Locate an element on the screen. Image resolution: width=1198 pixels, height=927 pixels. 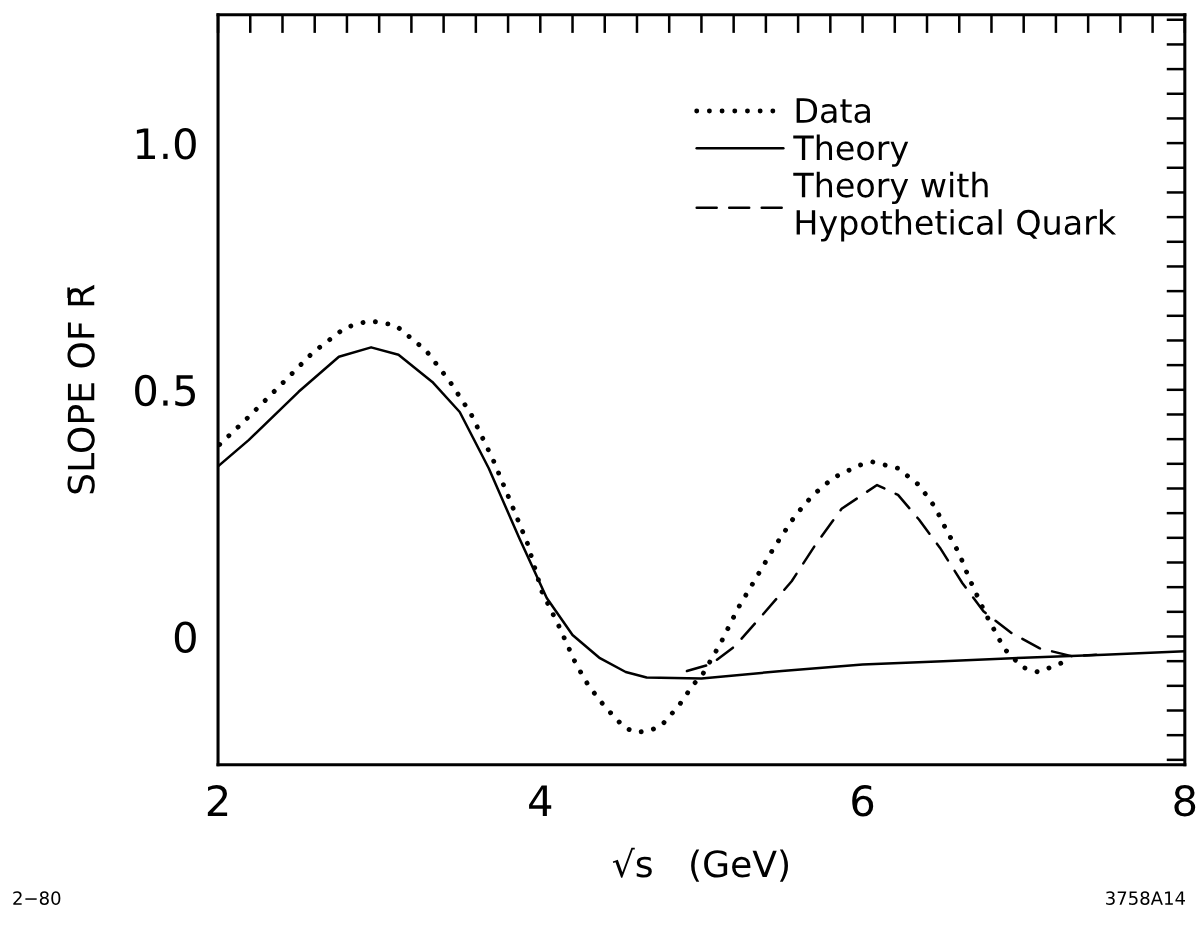
text: 2−80 is located at coordinates (37, 898).